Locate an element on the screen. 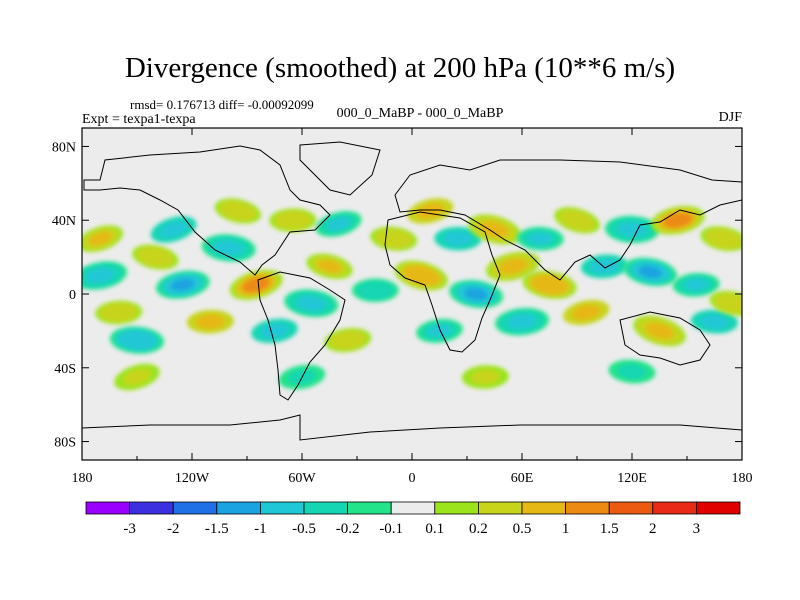 This screenshot has width=800, height=600. x-tick-label: 180 is located at coordinates (742, 478).